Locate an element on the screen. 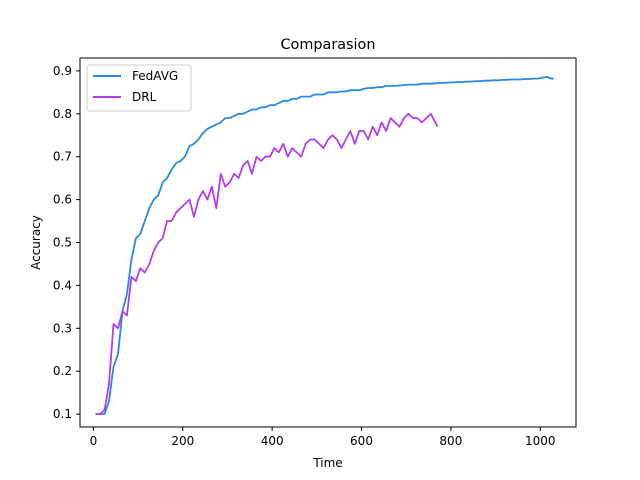  y-tick-label: 0.3 is located at coordinates (62, 328).